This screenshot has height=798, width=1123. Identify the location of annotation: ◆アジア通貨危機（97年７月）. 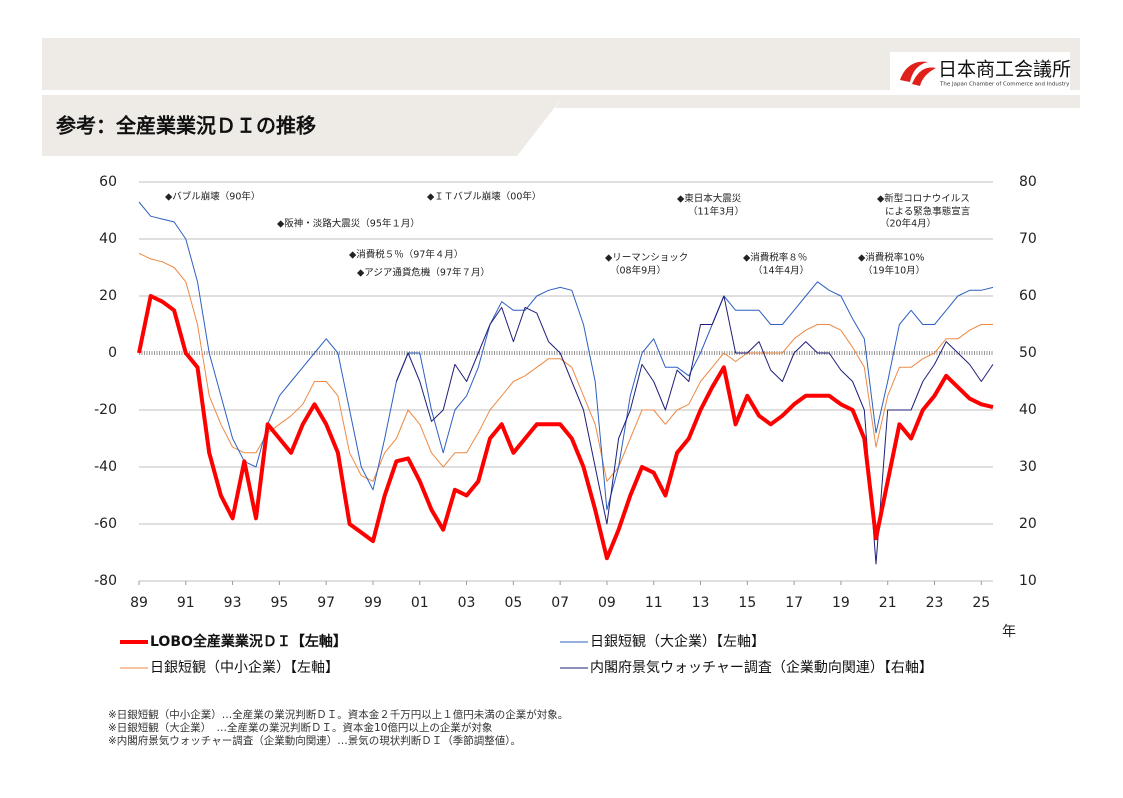
(423, 273).